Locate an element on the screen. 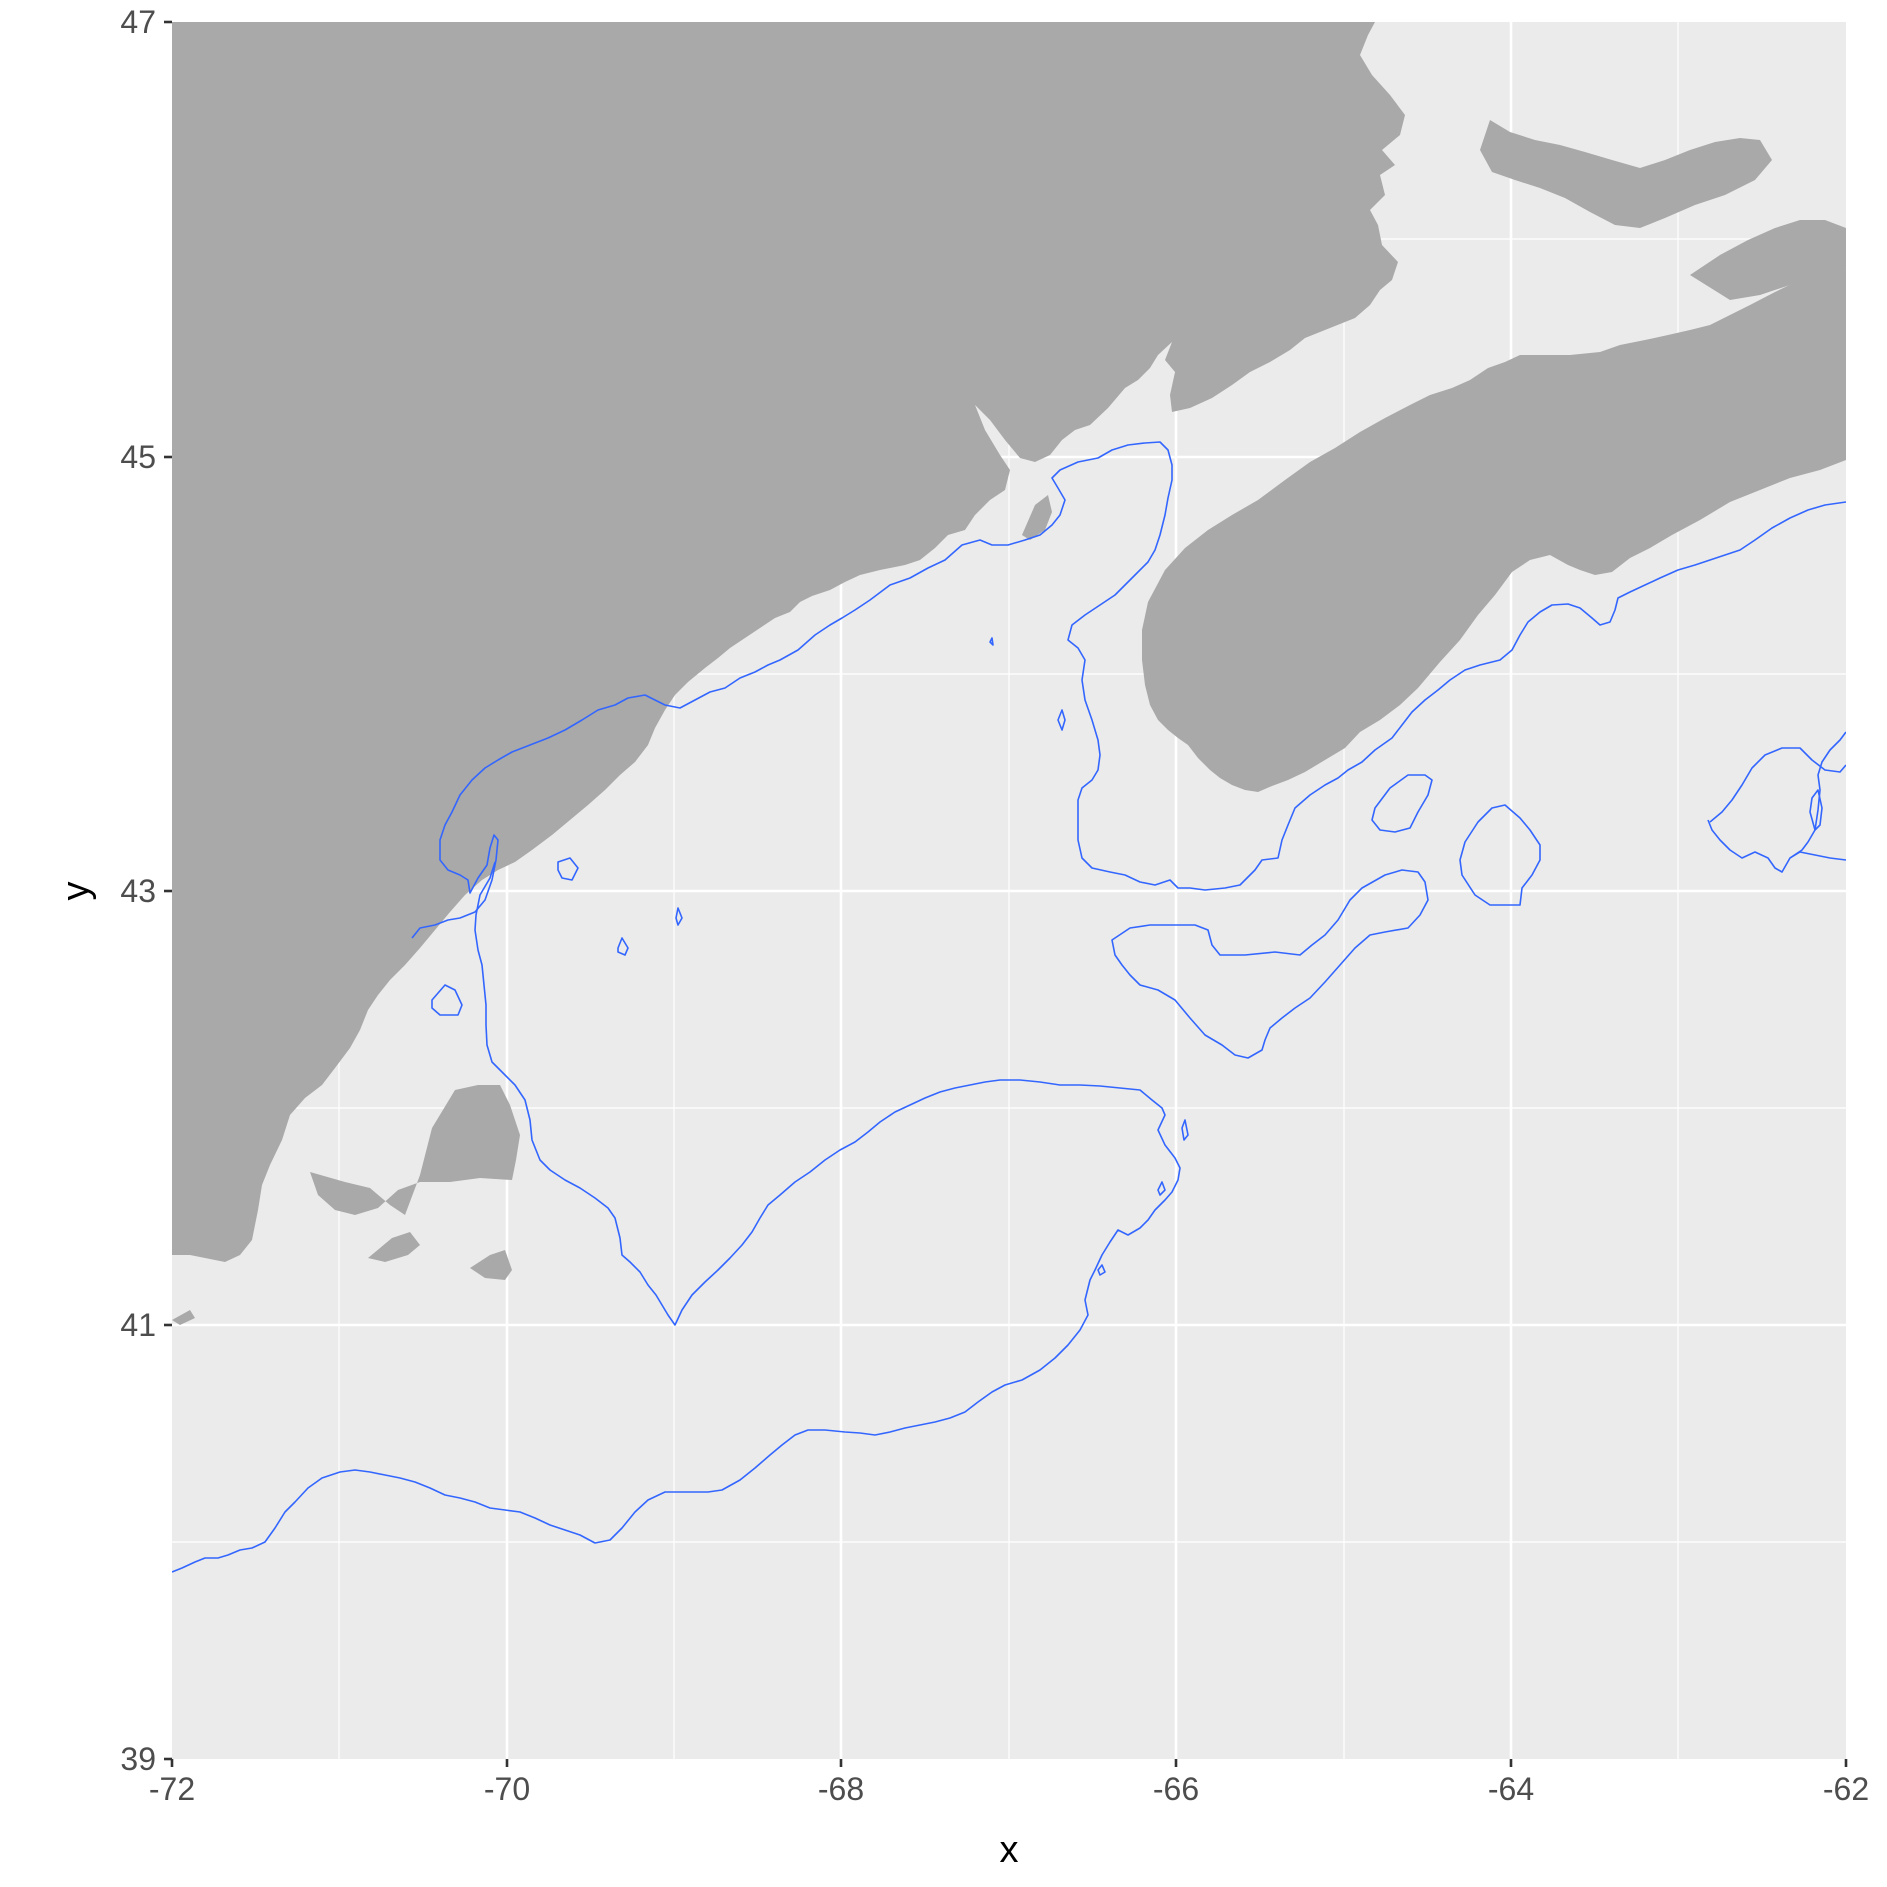 This screenshot has height=1887, width=1887. y-tick-label: 47 is located at coordinates (138, 22).